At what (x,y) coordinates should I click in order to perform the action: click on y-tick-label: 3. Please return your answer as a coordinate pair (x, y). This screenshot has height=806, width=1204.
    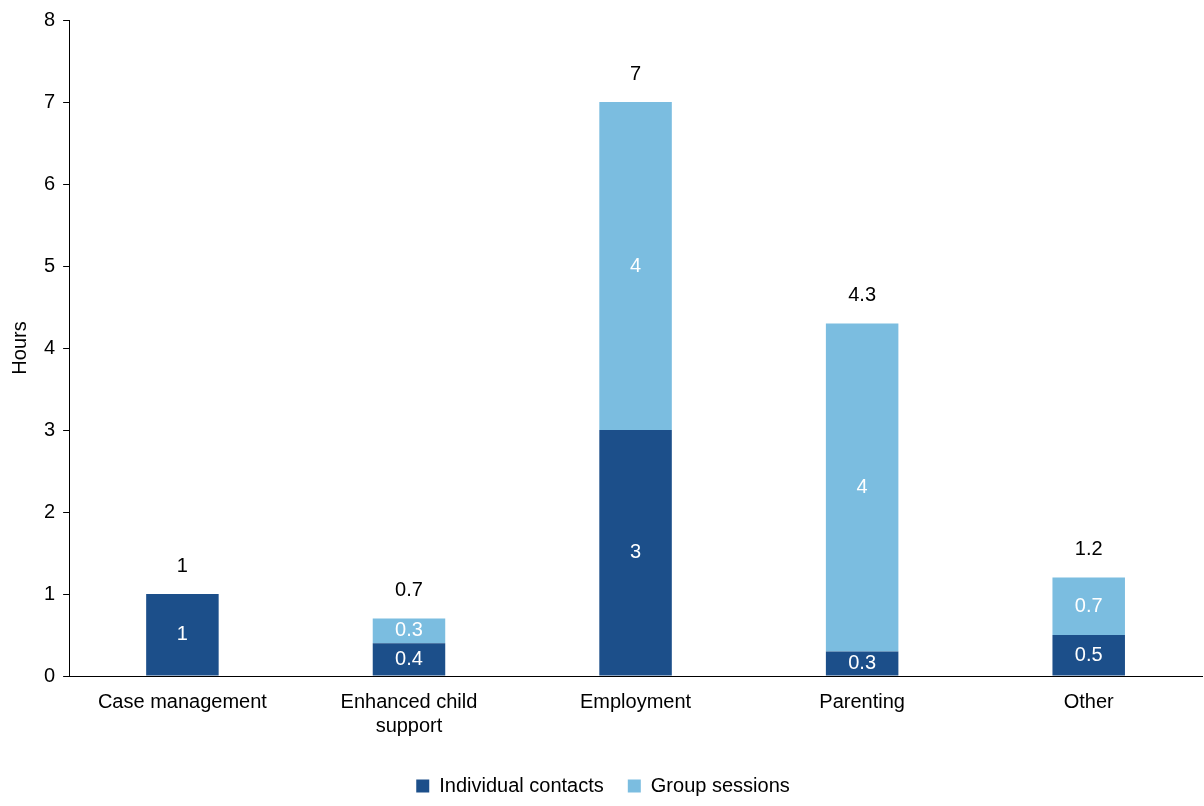
    Looking at the image, I should click on (50, 428).